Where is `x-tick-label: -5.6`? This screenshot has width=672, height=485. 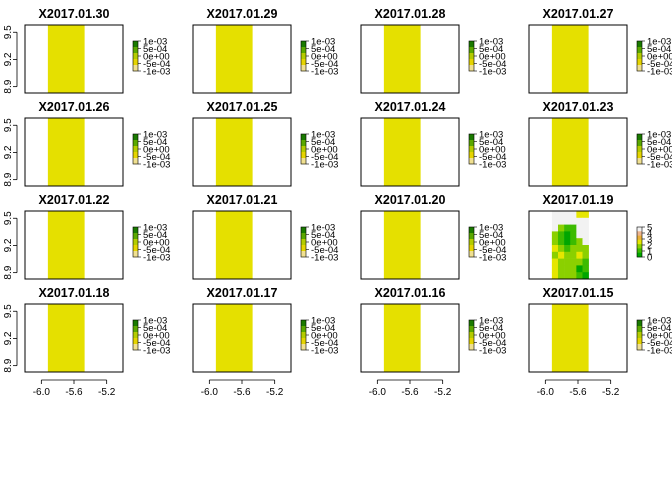 x-tick-label: -5.6 is located at coordinates (410, 392).